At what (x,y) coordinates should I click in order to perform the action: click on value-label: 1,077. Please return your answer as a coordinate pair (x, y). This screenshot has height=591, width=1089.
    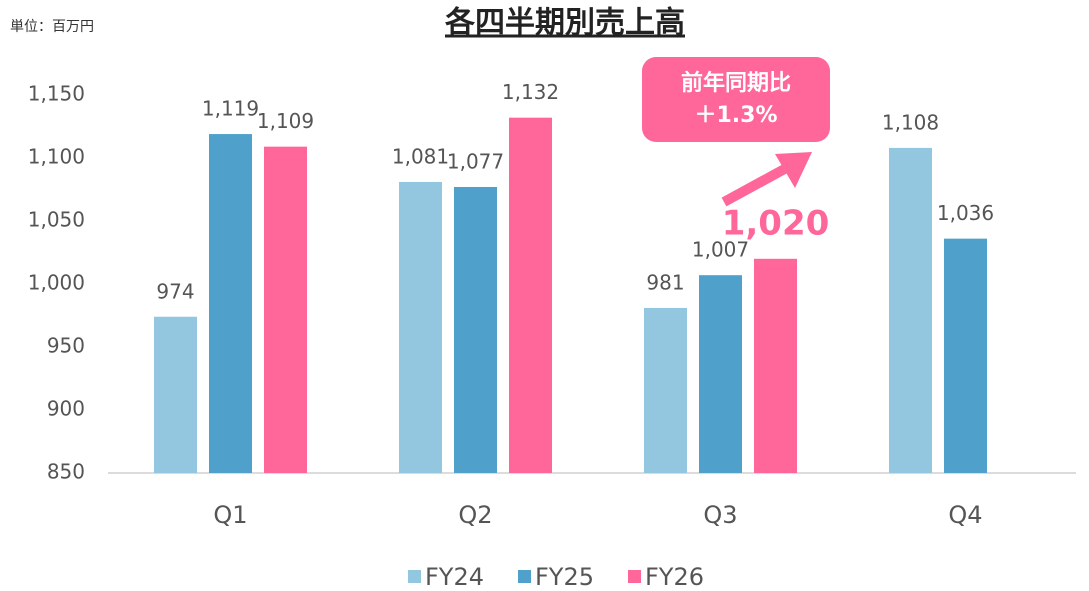
    Looking at the image, I should click on (475, 161).